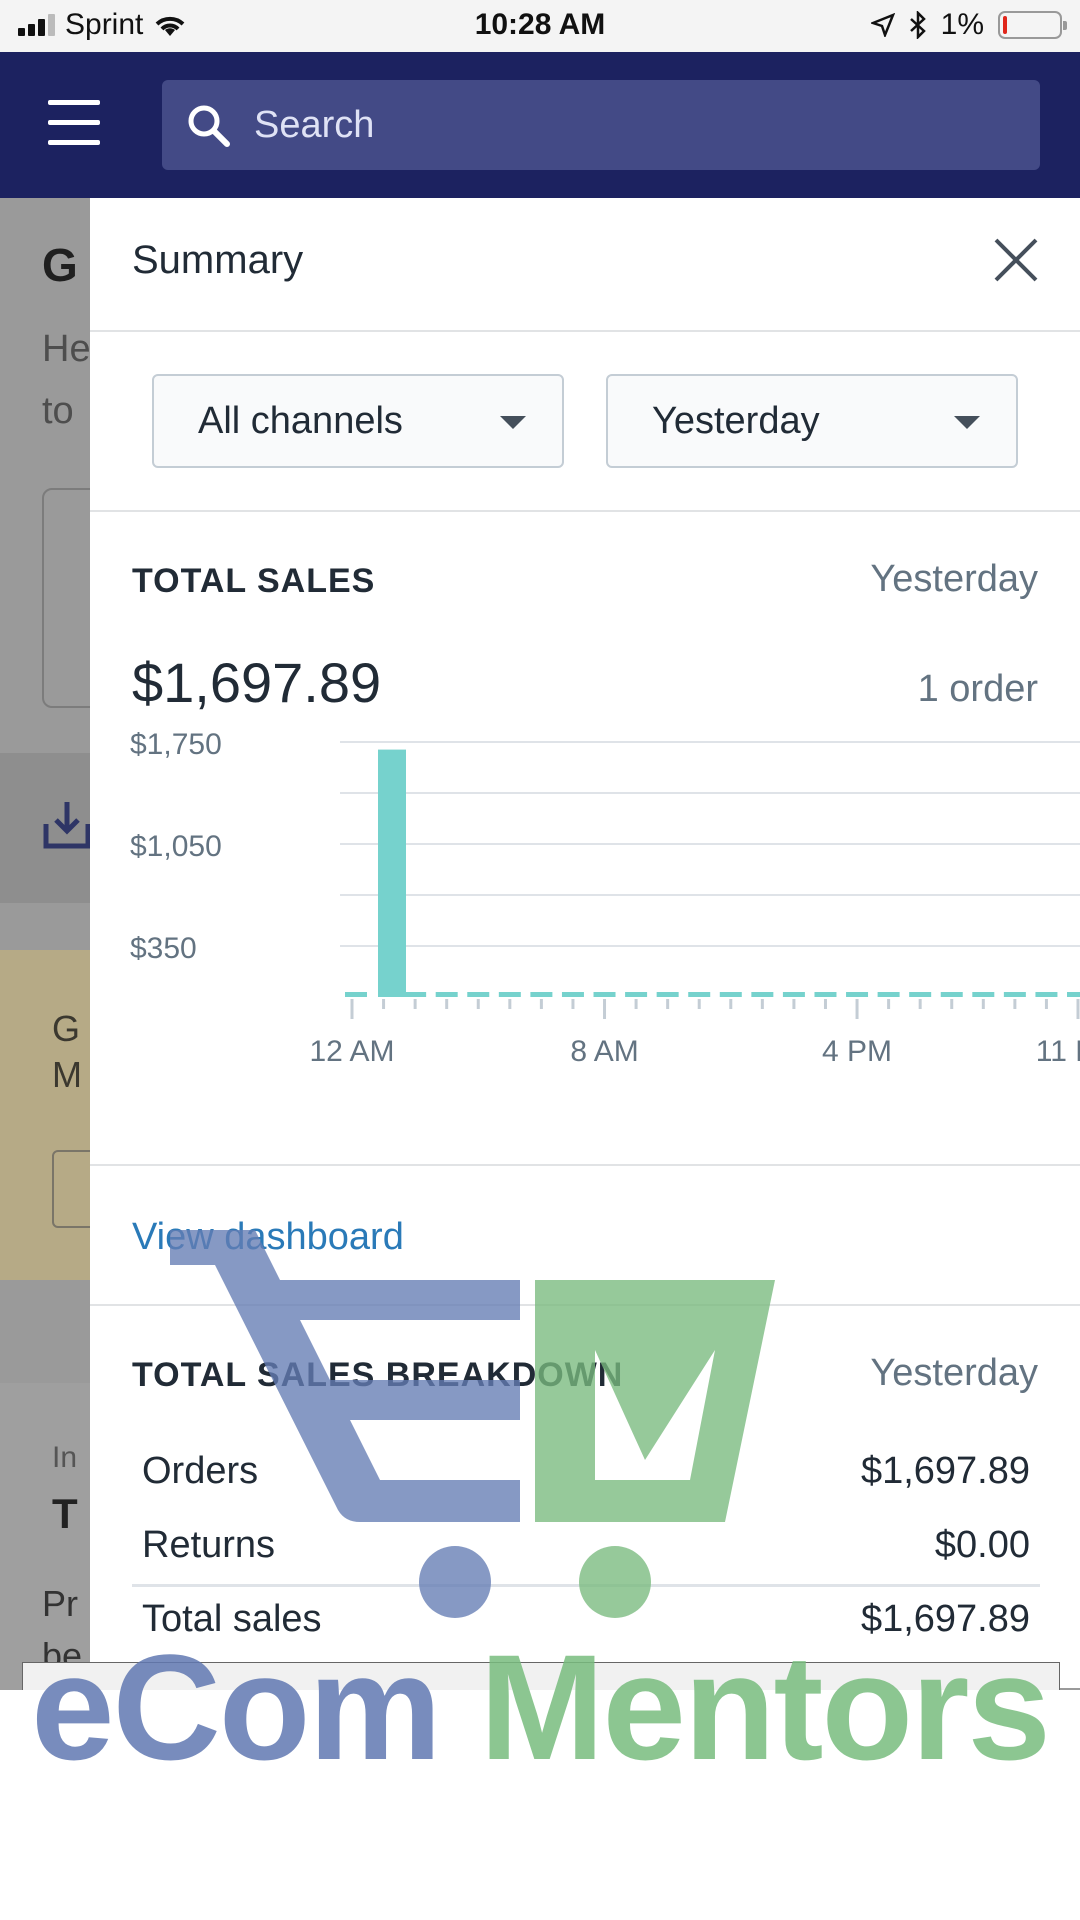  What do you see at coordinates (176, 846) in the screenshot?
I see `y-tick-label: $1,050` at bounding box center [176, 846].